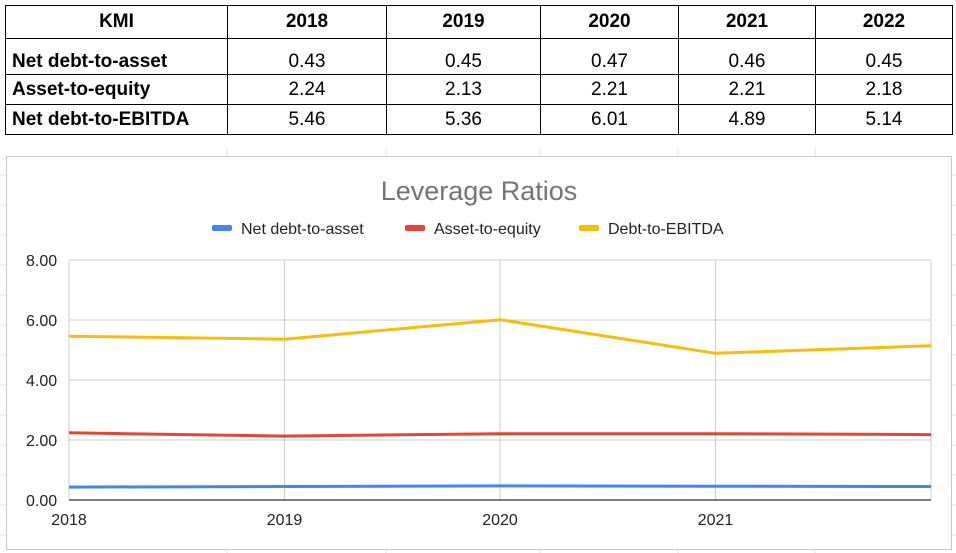 The width and height of the screenshot is (956, 553). What do you see at coordinates (666, 229) in the screenshot?
I see `legend-label: Debt-to-EBITDA` at bounding box center [666, 229].